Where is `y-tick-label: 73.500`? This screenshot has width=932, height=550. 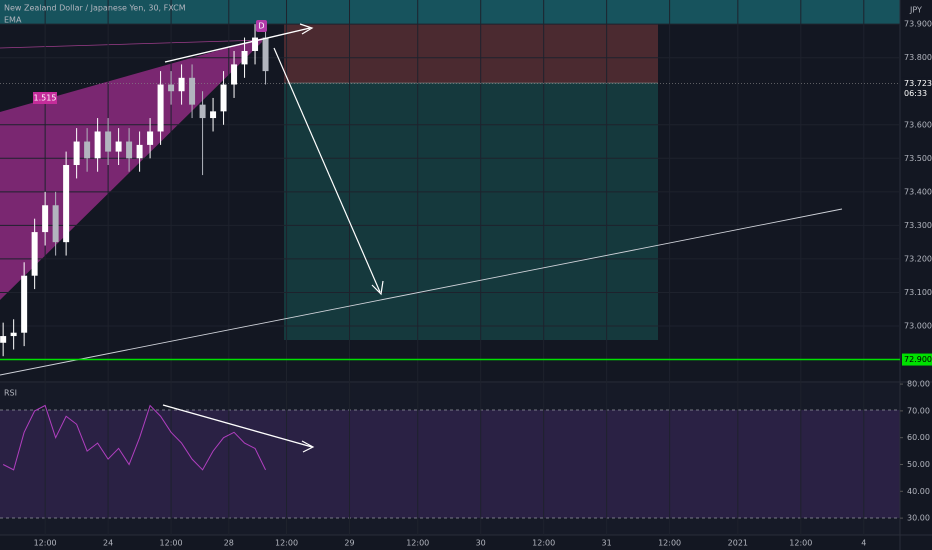
y-tick-label: 73.500 is located at coordinates (918, 158).